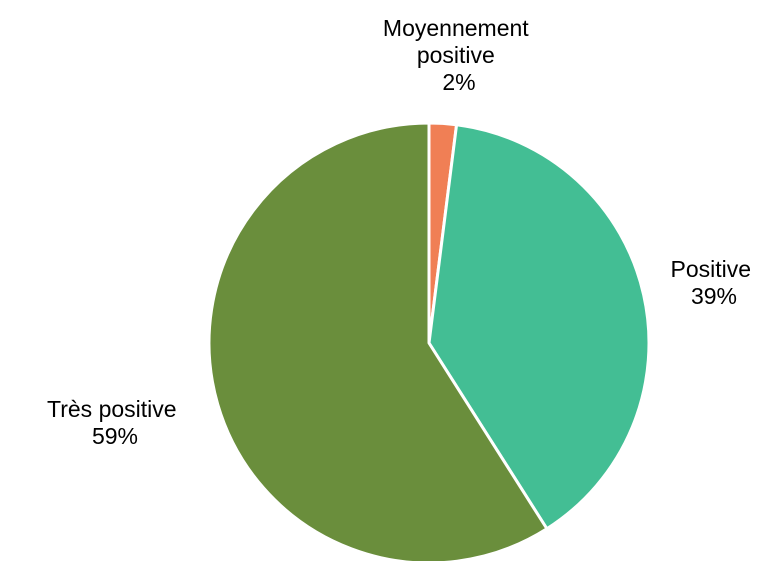  What do you see at coordinates (115, 436) in the screenshot?
I see `slice-percent-label: 59%` at bounding box center [115, 436].